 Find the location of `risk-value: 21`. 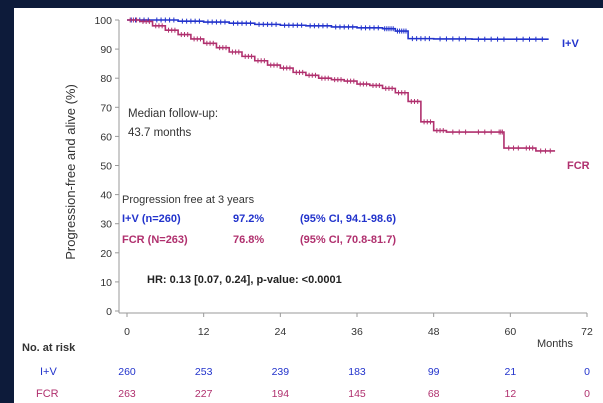

risk-value: 21 is located at coordinates (510, 372).